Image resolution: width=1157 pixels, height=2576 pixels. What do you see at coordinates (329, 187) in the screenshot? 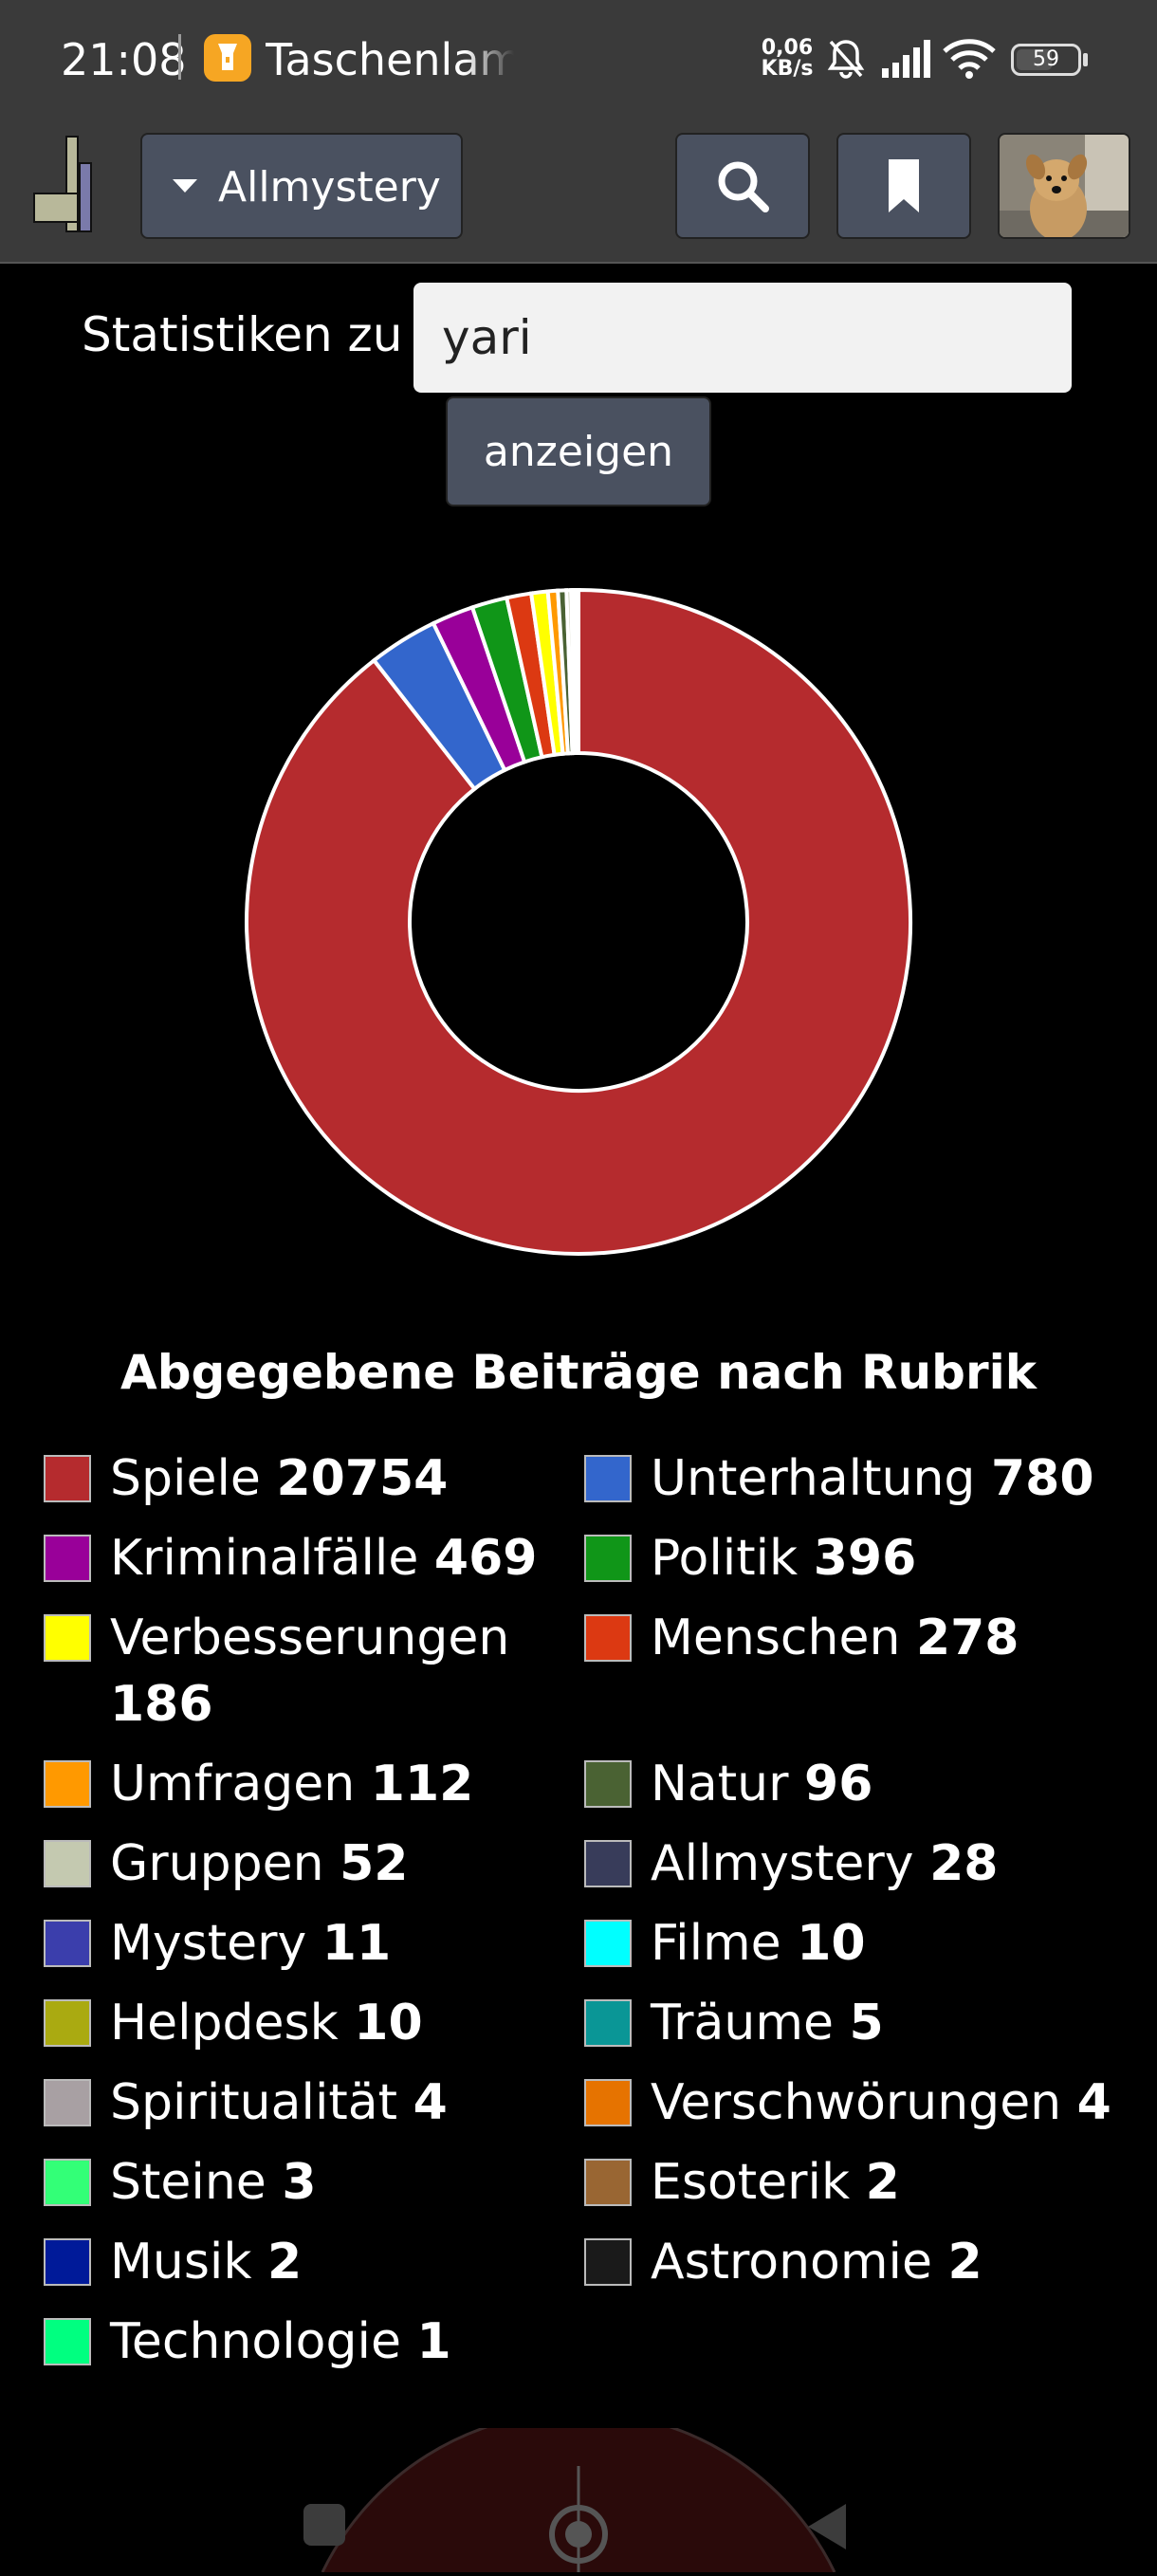
I see `forum-select-label: Allmystery` at bounding box center [329, 187].